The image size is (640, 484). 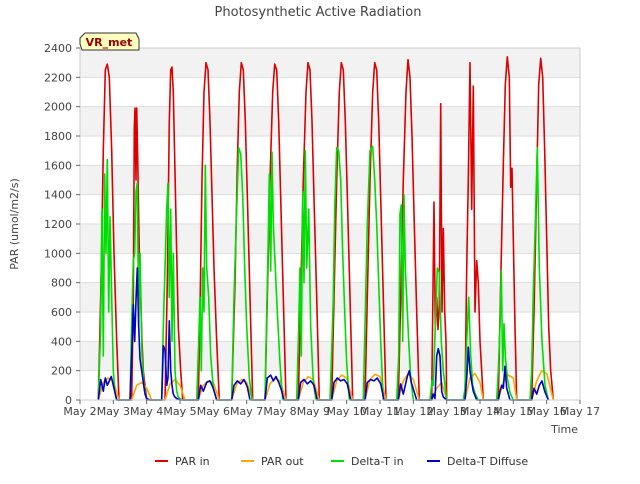 I want to click on x-tick-label: May 6, so click(x=213, y=411).